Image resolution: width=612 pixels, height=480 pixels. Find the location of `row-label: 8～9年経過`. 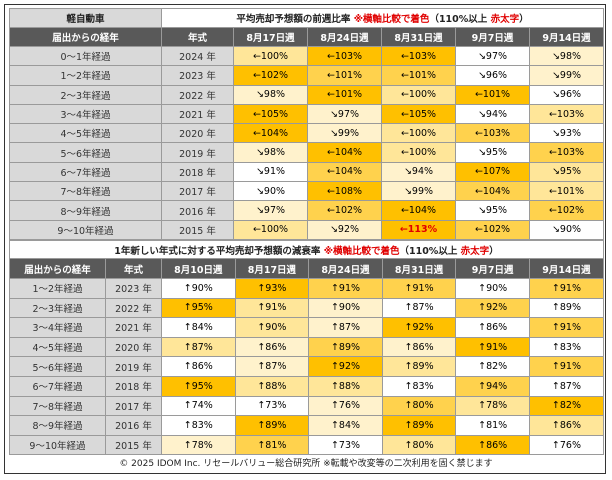

row-label: 8～9年経過 is located at coordinates (57, 425).